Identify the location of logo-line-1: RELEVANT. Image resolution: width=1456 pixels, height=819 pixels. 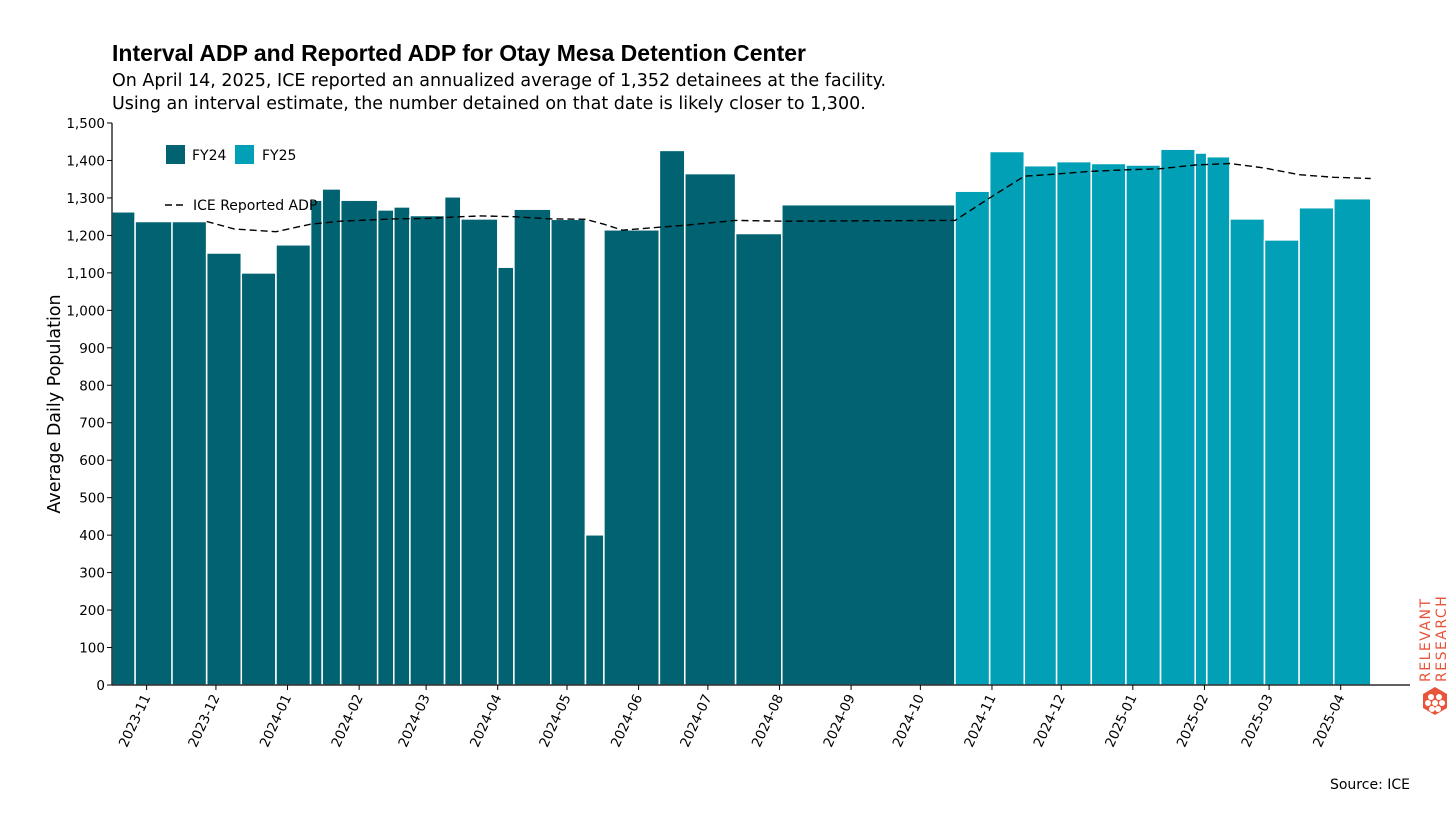
(1426, 639).